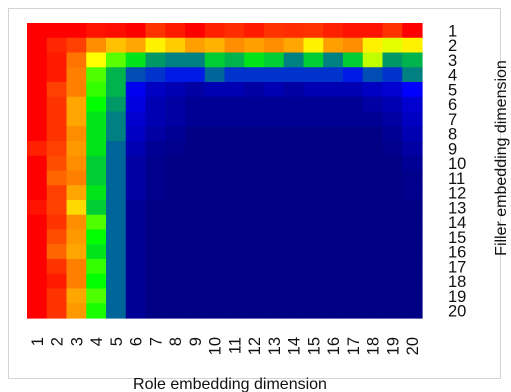  Describe the element at coordinates (76, 237) in the screenshot. I see `heatmap-cell-r15-c3` at that location.